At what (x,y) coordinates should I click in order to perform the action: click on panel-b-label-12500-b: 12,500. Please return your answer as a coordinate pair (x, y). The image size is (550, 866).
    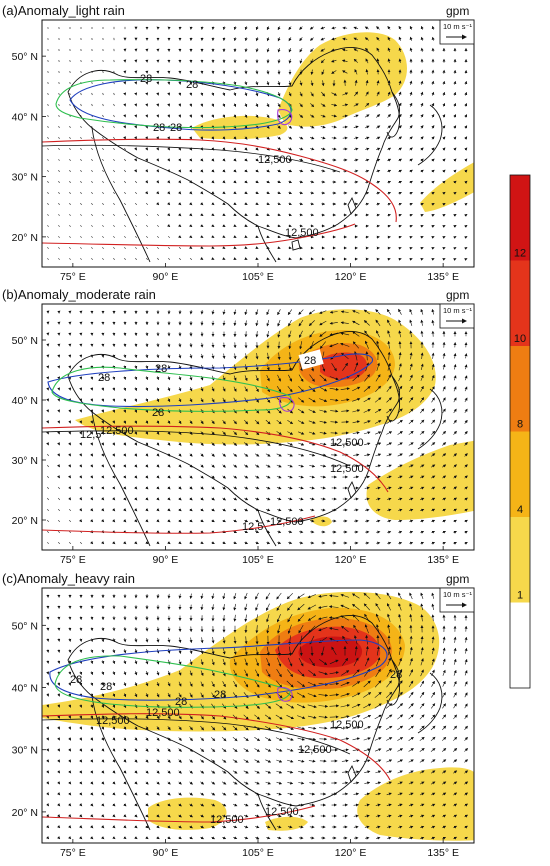
    Looking at the image, I should click on (347, 443).